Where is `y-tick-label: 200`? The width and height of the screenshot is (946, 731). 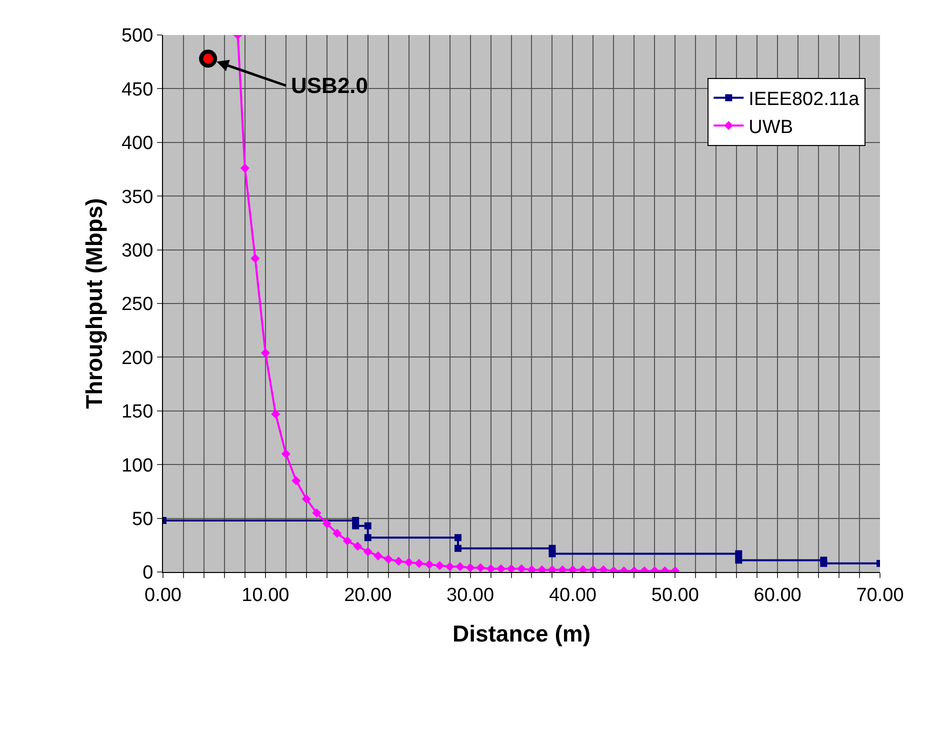
y-tick-label: 200 is located at coordinates (137, 358).